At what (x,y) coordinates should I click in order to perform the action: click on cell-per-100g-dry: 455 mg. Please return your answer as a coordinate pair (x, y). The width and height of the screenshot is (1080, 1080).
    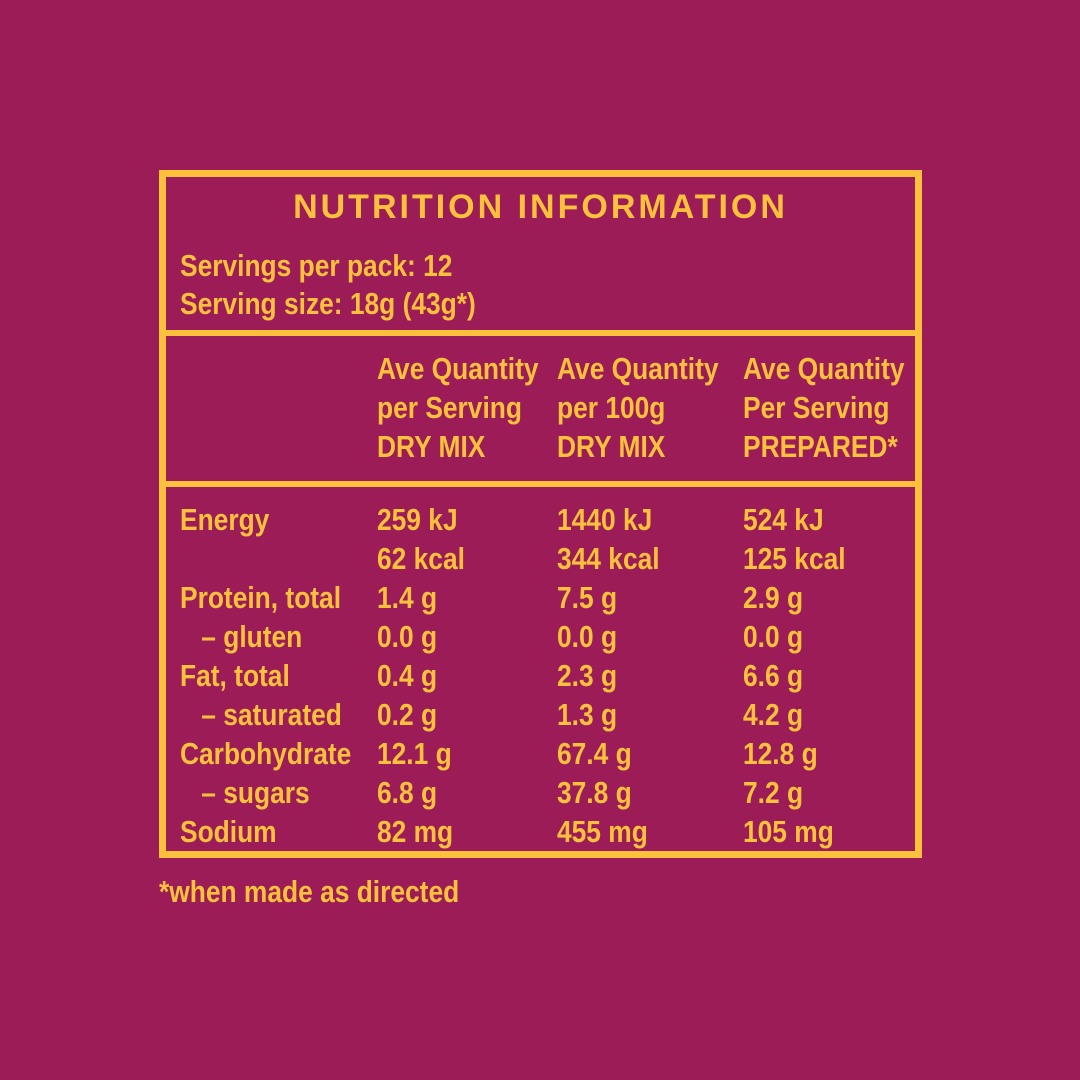
    Looking at the image, I should click on (602, 831).